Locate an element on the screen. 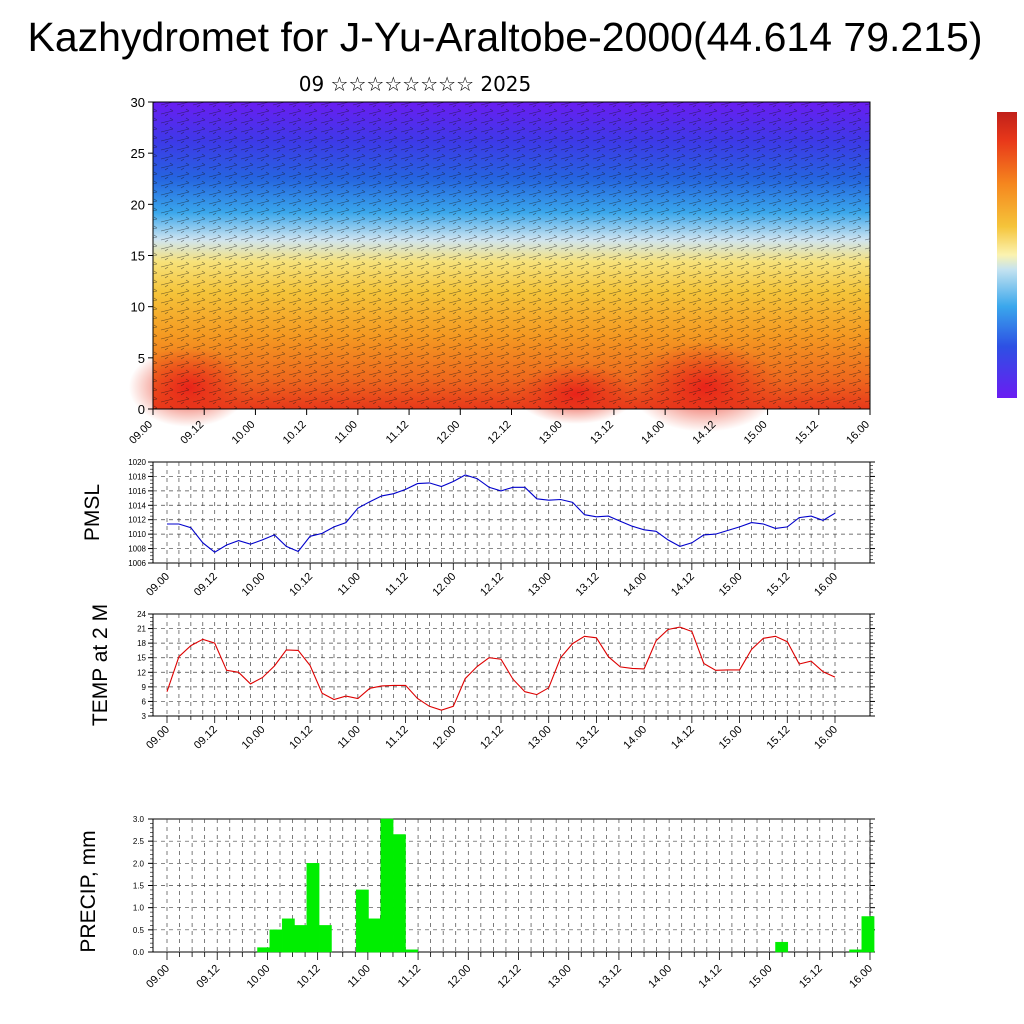 This screenshot has height=1024, width=1024. x-tick-label: 09.12 is located at coordinates (208, 977).